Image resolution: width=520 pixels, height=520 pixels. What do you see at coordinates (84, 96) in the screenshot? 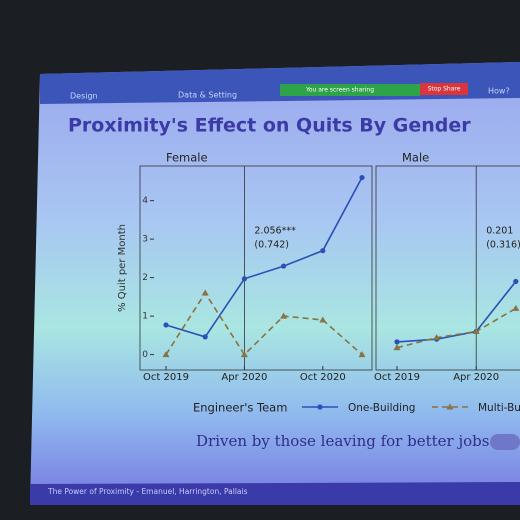
I see `nav-item: Design` at bounding box center [84, 96].